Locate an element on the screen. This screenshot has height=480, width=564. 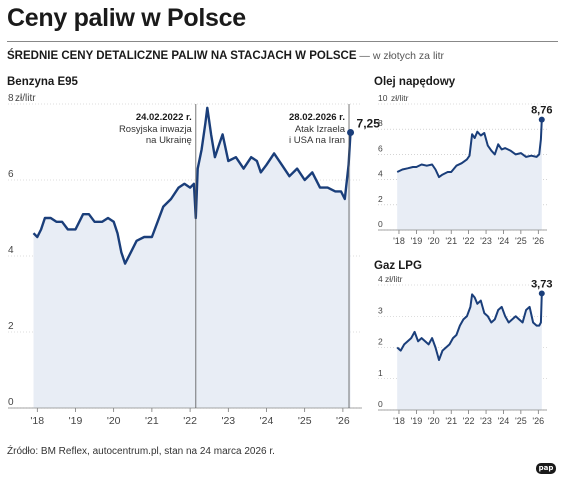
end-point-olej is located at coordinates (541, 119).